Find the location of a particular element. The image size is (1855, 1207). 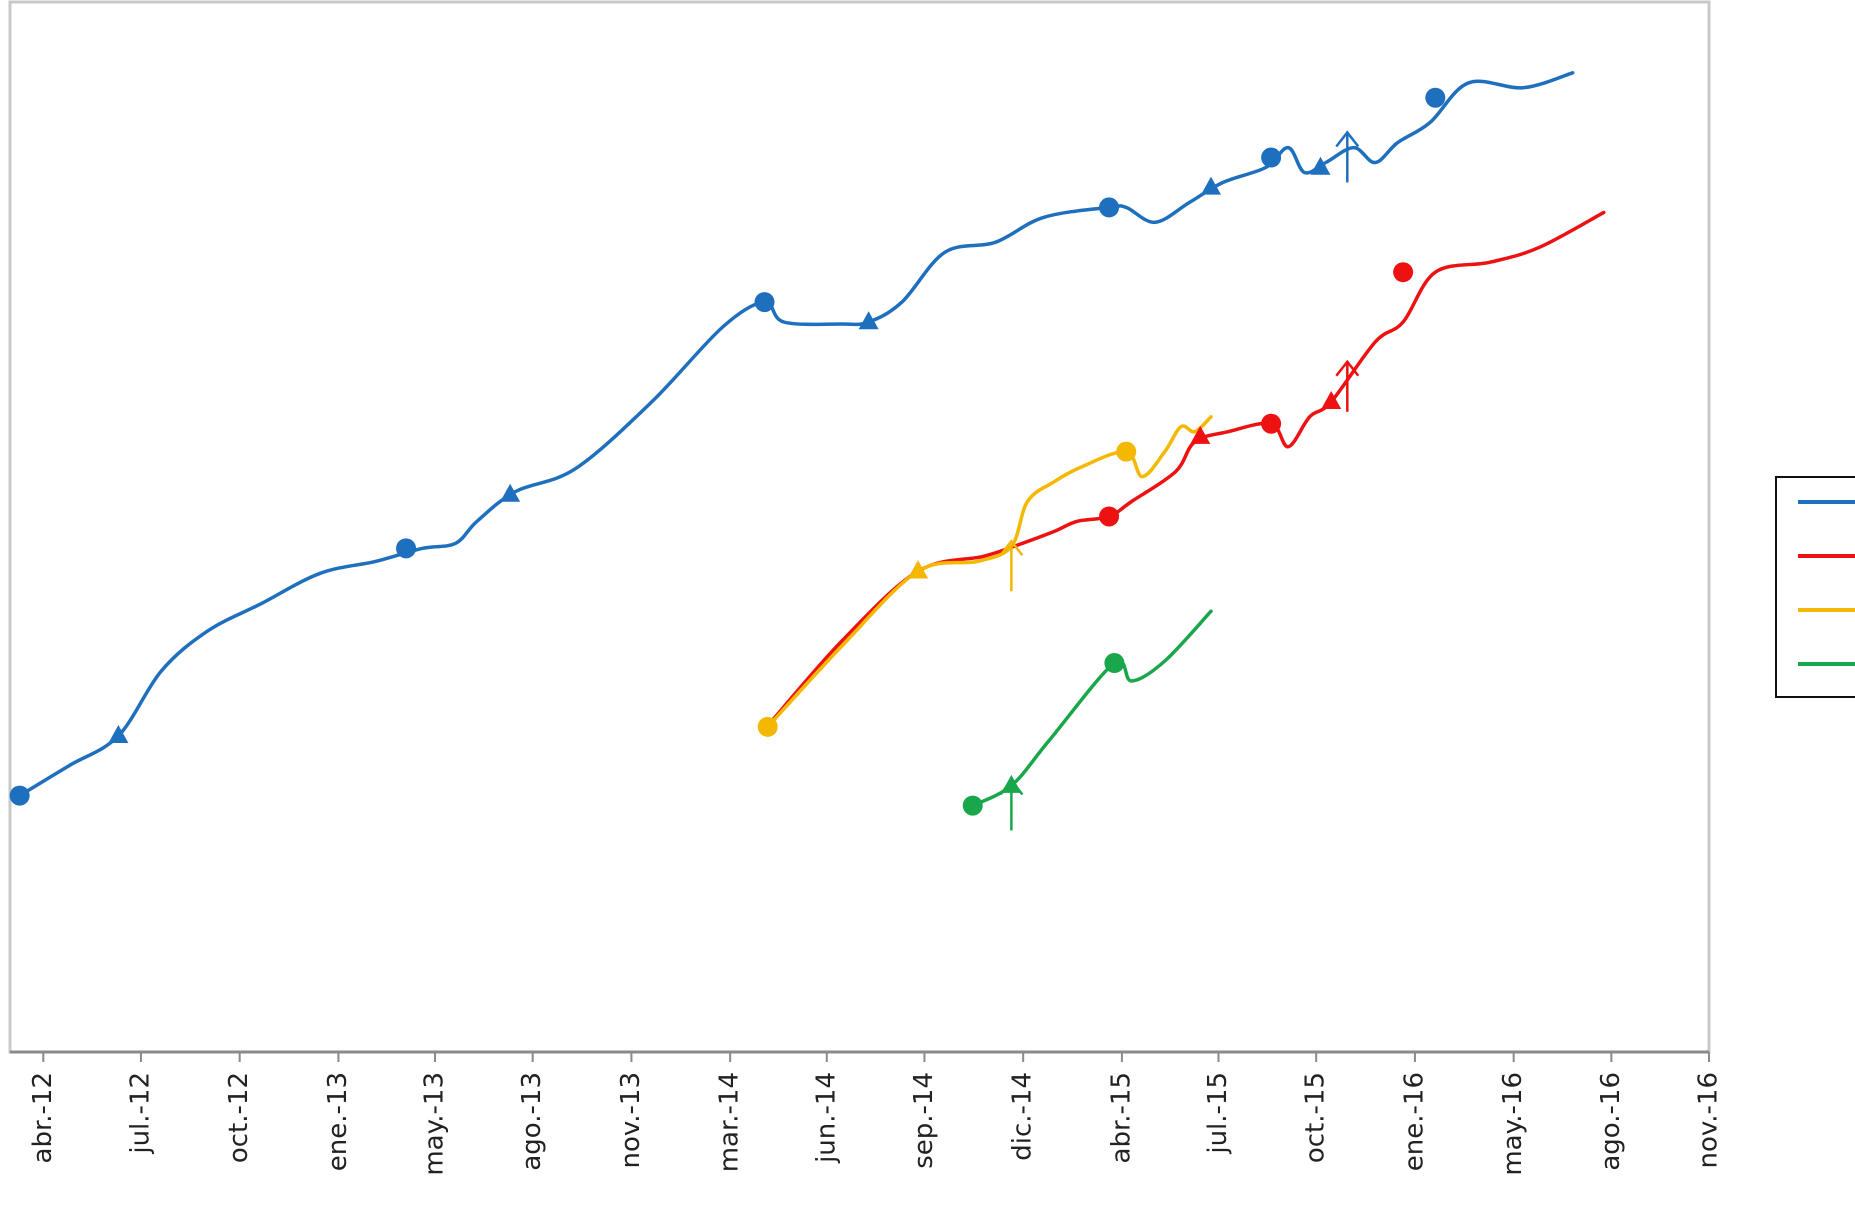

x-tick-label: sep.-14 is located at coordinates (924, 1120).